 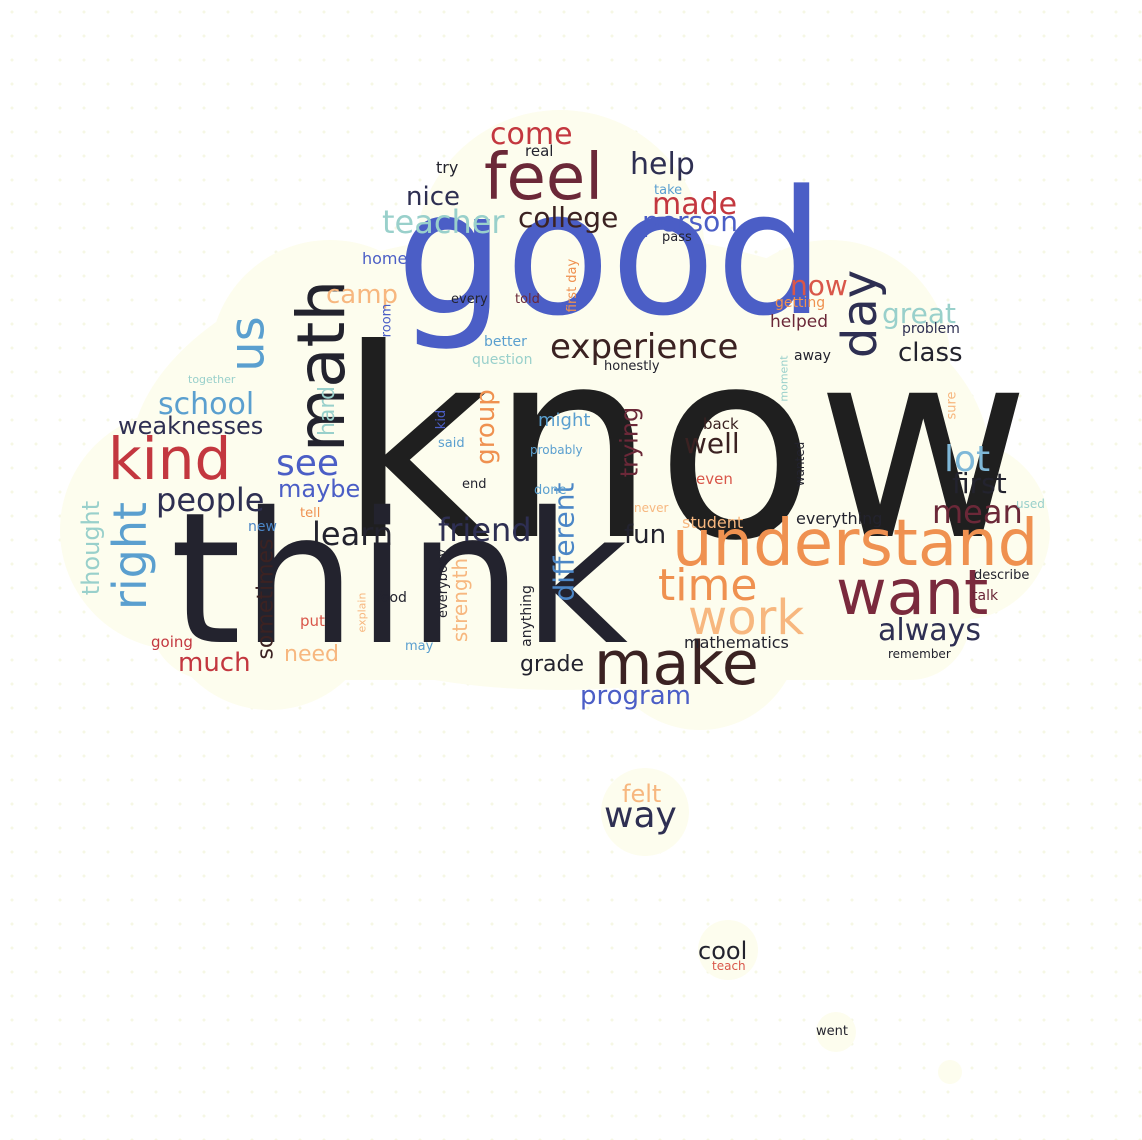 I want to click on word-think: think, so click(x=399, y=579).